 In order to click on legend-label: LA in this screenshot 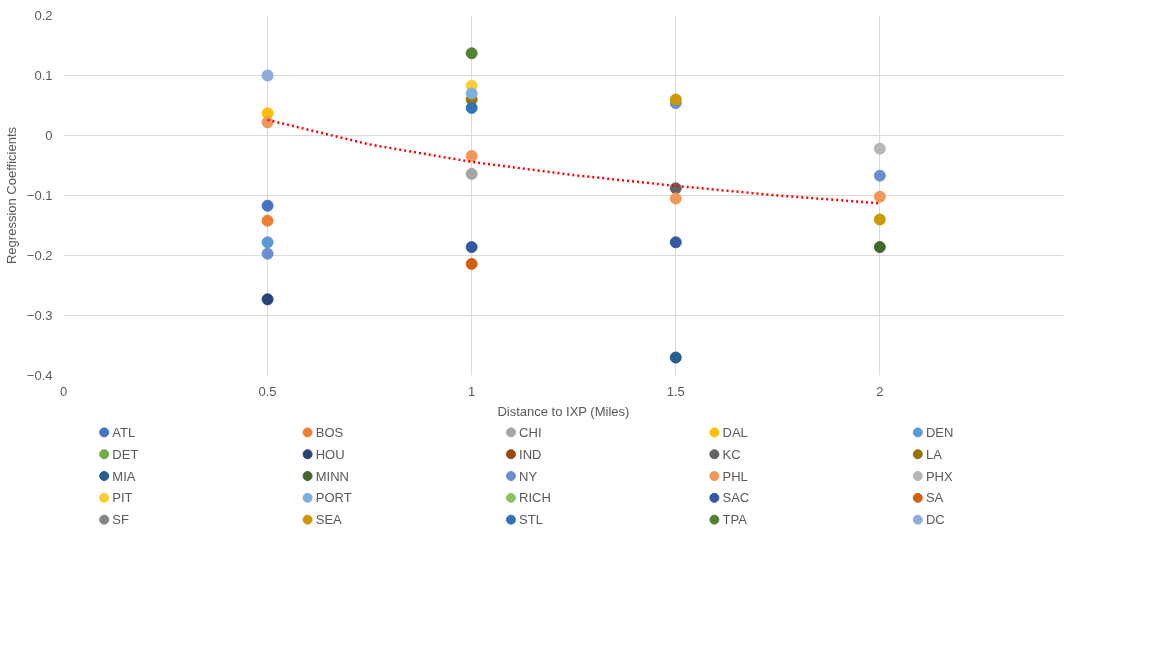, I will do `click(934, 454)`.